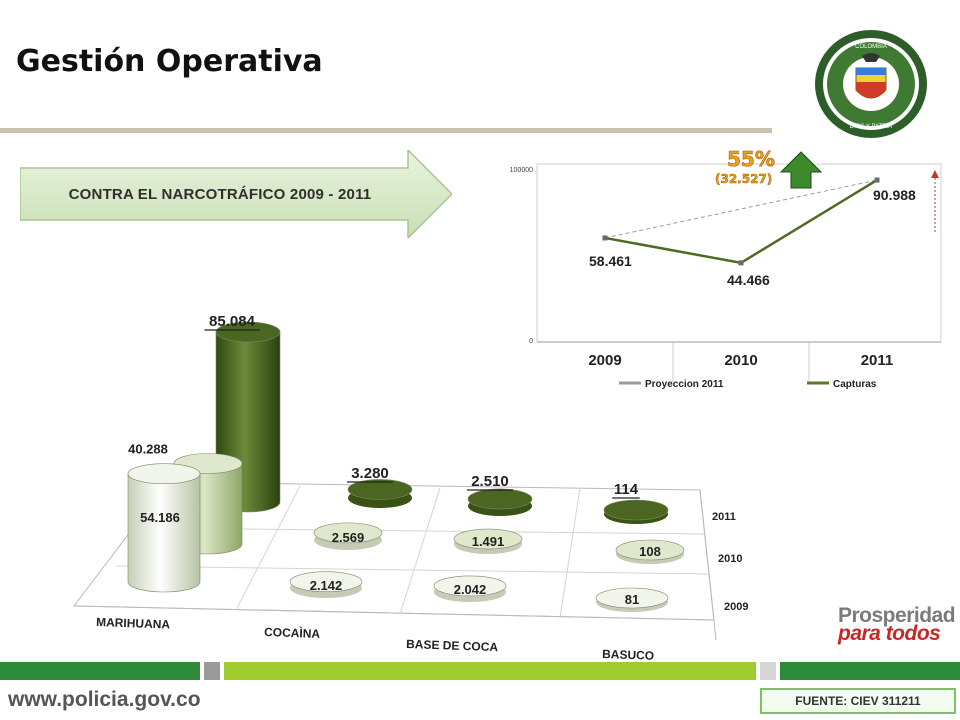 The height and width of the screenshot is (720, 960). I want to click on category-label: BASUCO, so click(628, 655).